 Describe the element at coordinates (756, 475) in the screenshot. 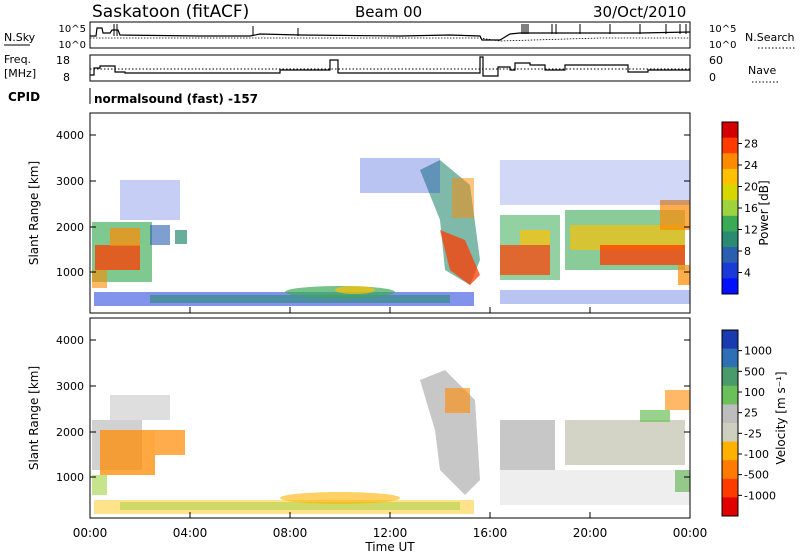

I see `velocity-colorbar-tick-label: -500` at that location.